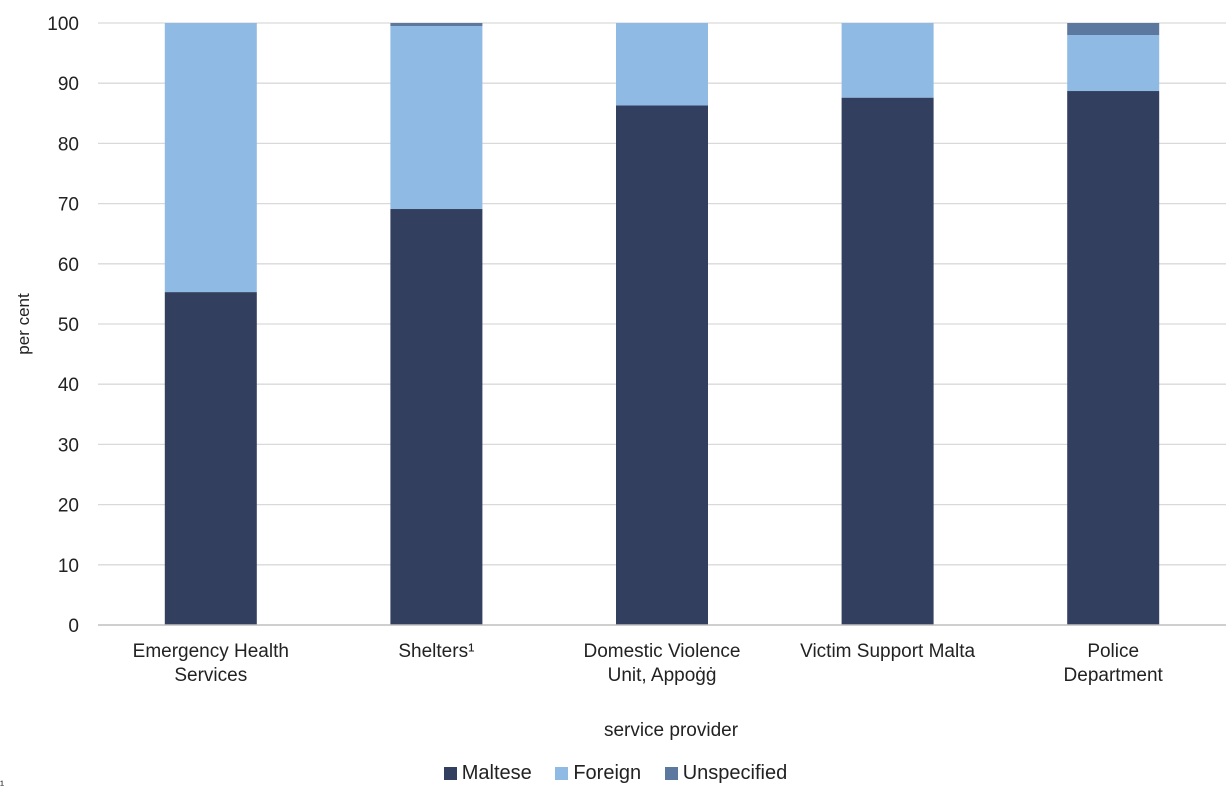 This screenshot has height=794, width=1231. I want to click on legend-swatch-unspecified, so click(671, 773).